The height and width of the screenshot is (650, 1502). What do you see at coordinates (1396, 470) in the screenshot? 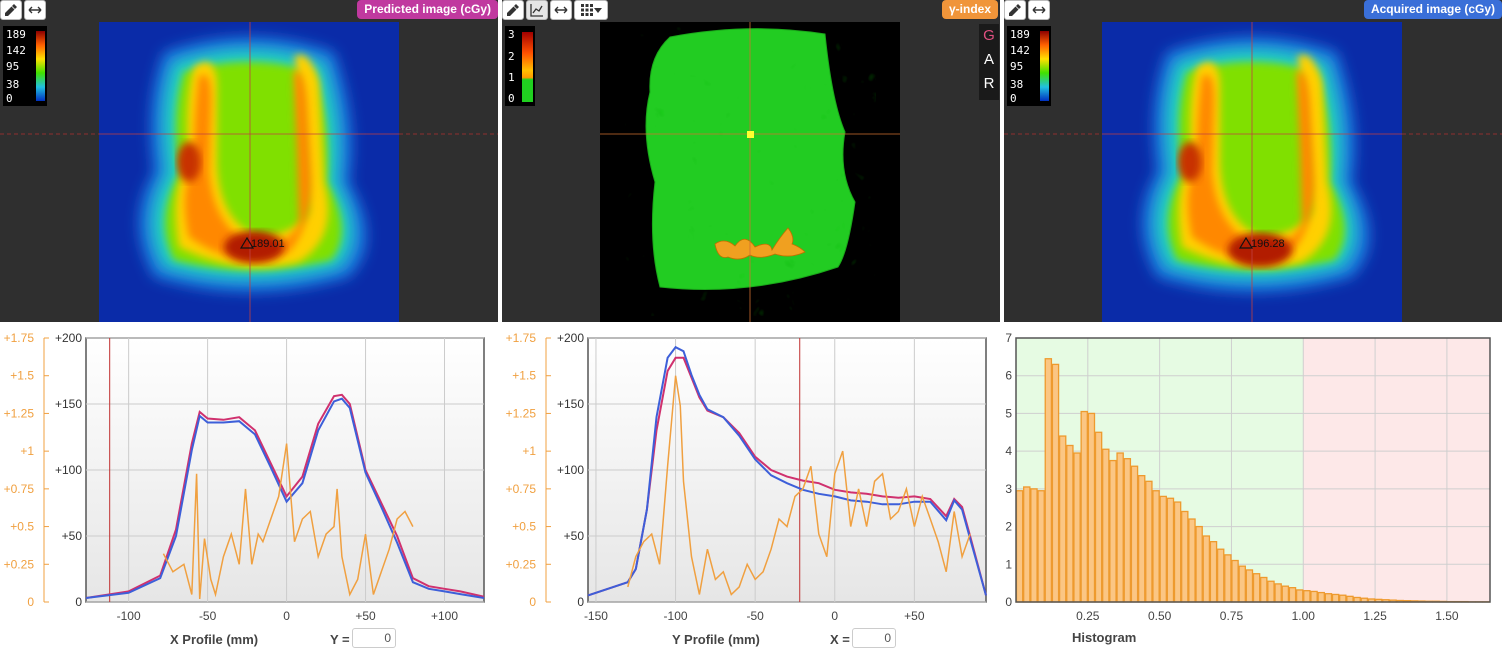
I see `fail-region` at bounding box center [1396, 470].